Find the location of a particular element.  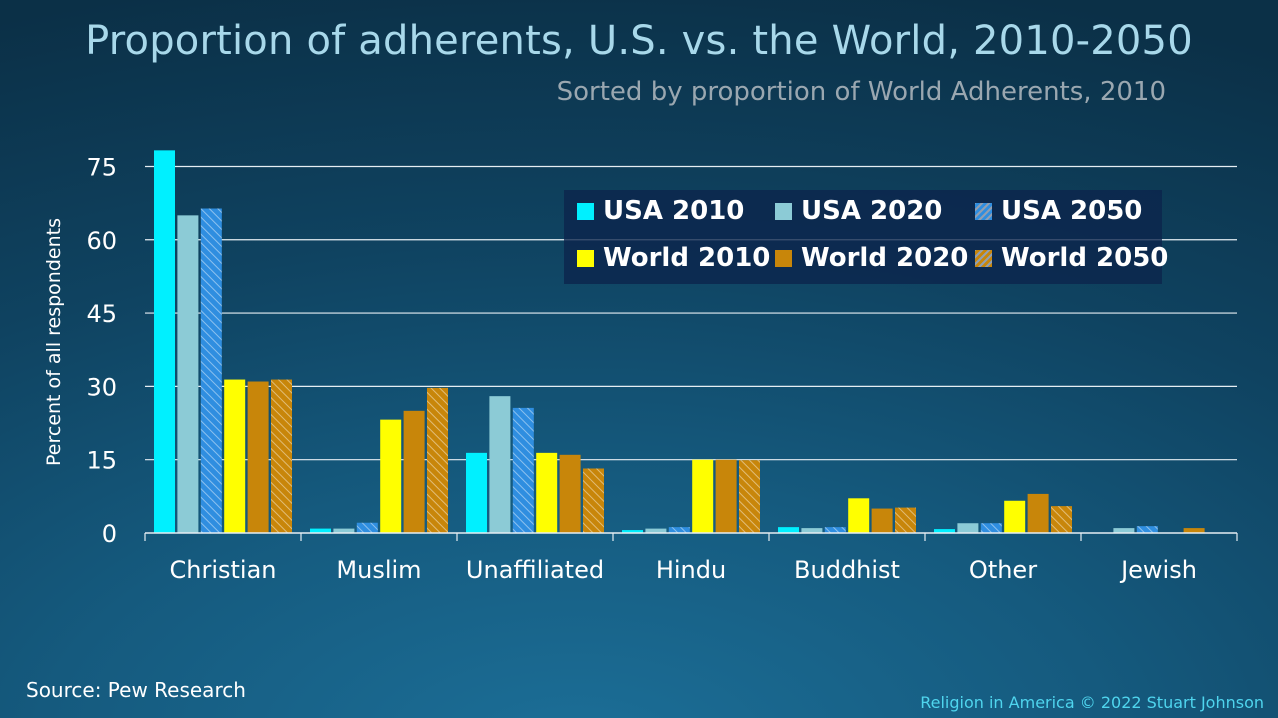

x-tick-label: Jewish is located at coordinates (1158, 570).